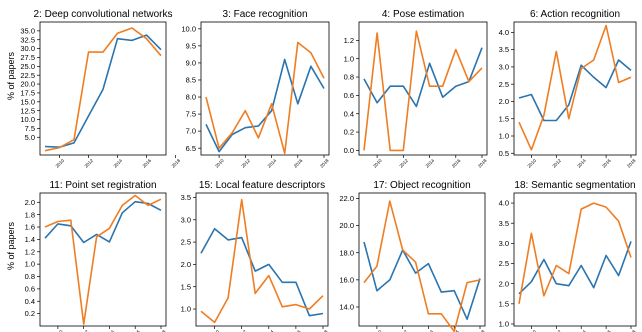 Image resolution: width=642 pixels, height=332 pixels. I want to click on y-tick-label: 30.0, so click(27, 48).